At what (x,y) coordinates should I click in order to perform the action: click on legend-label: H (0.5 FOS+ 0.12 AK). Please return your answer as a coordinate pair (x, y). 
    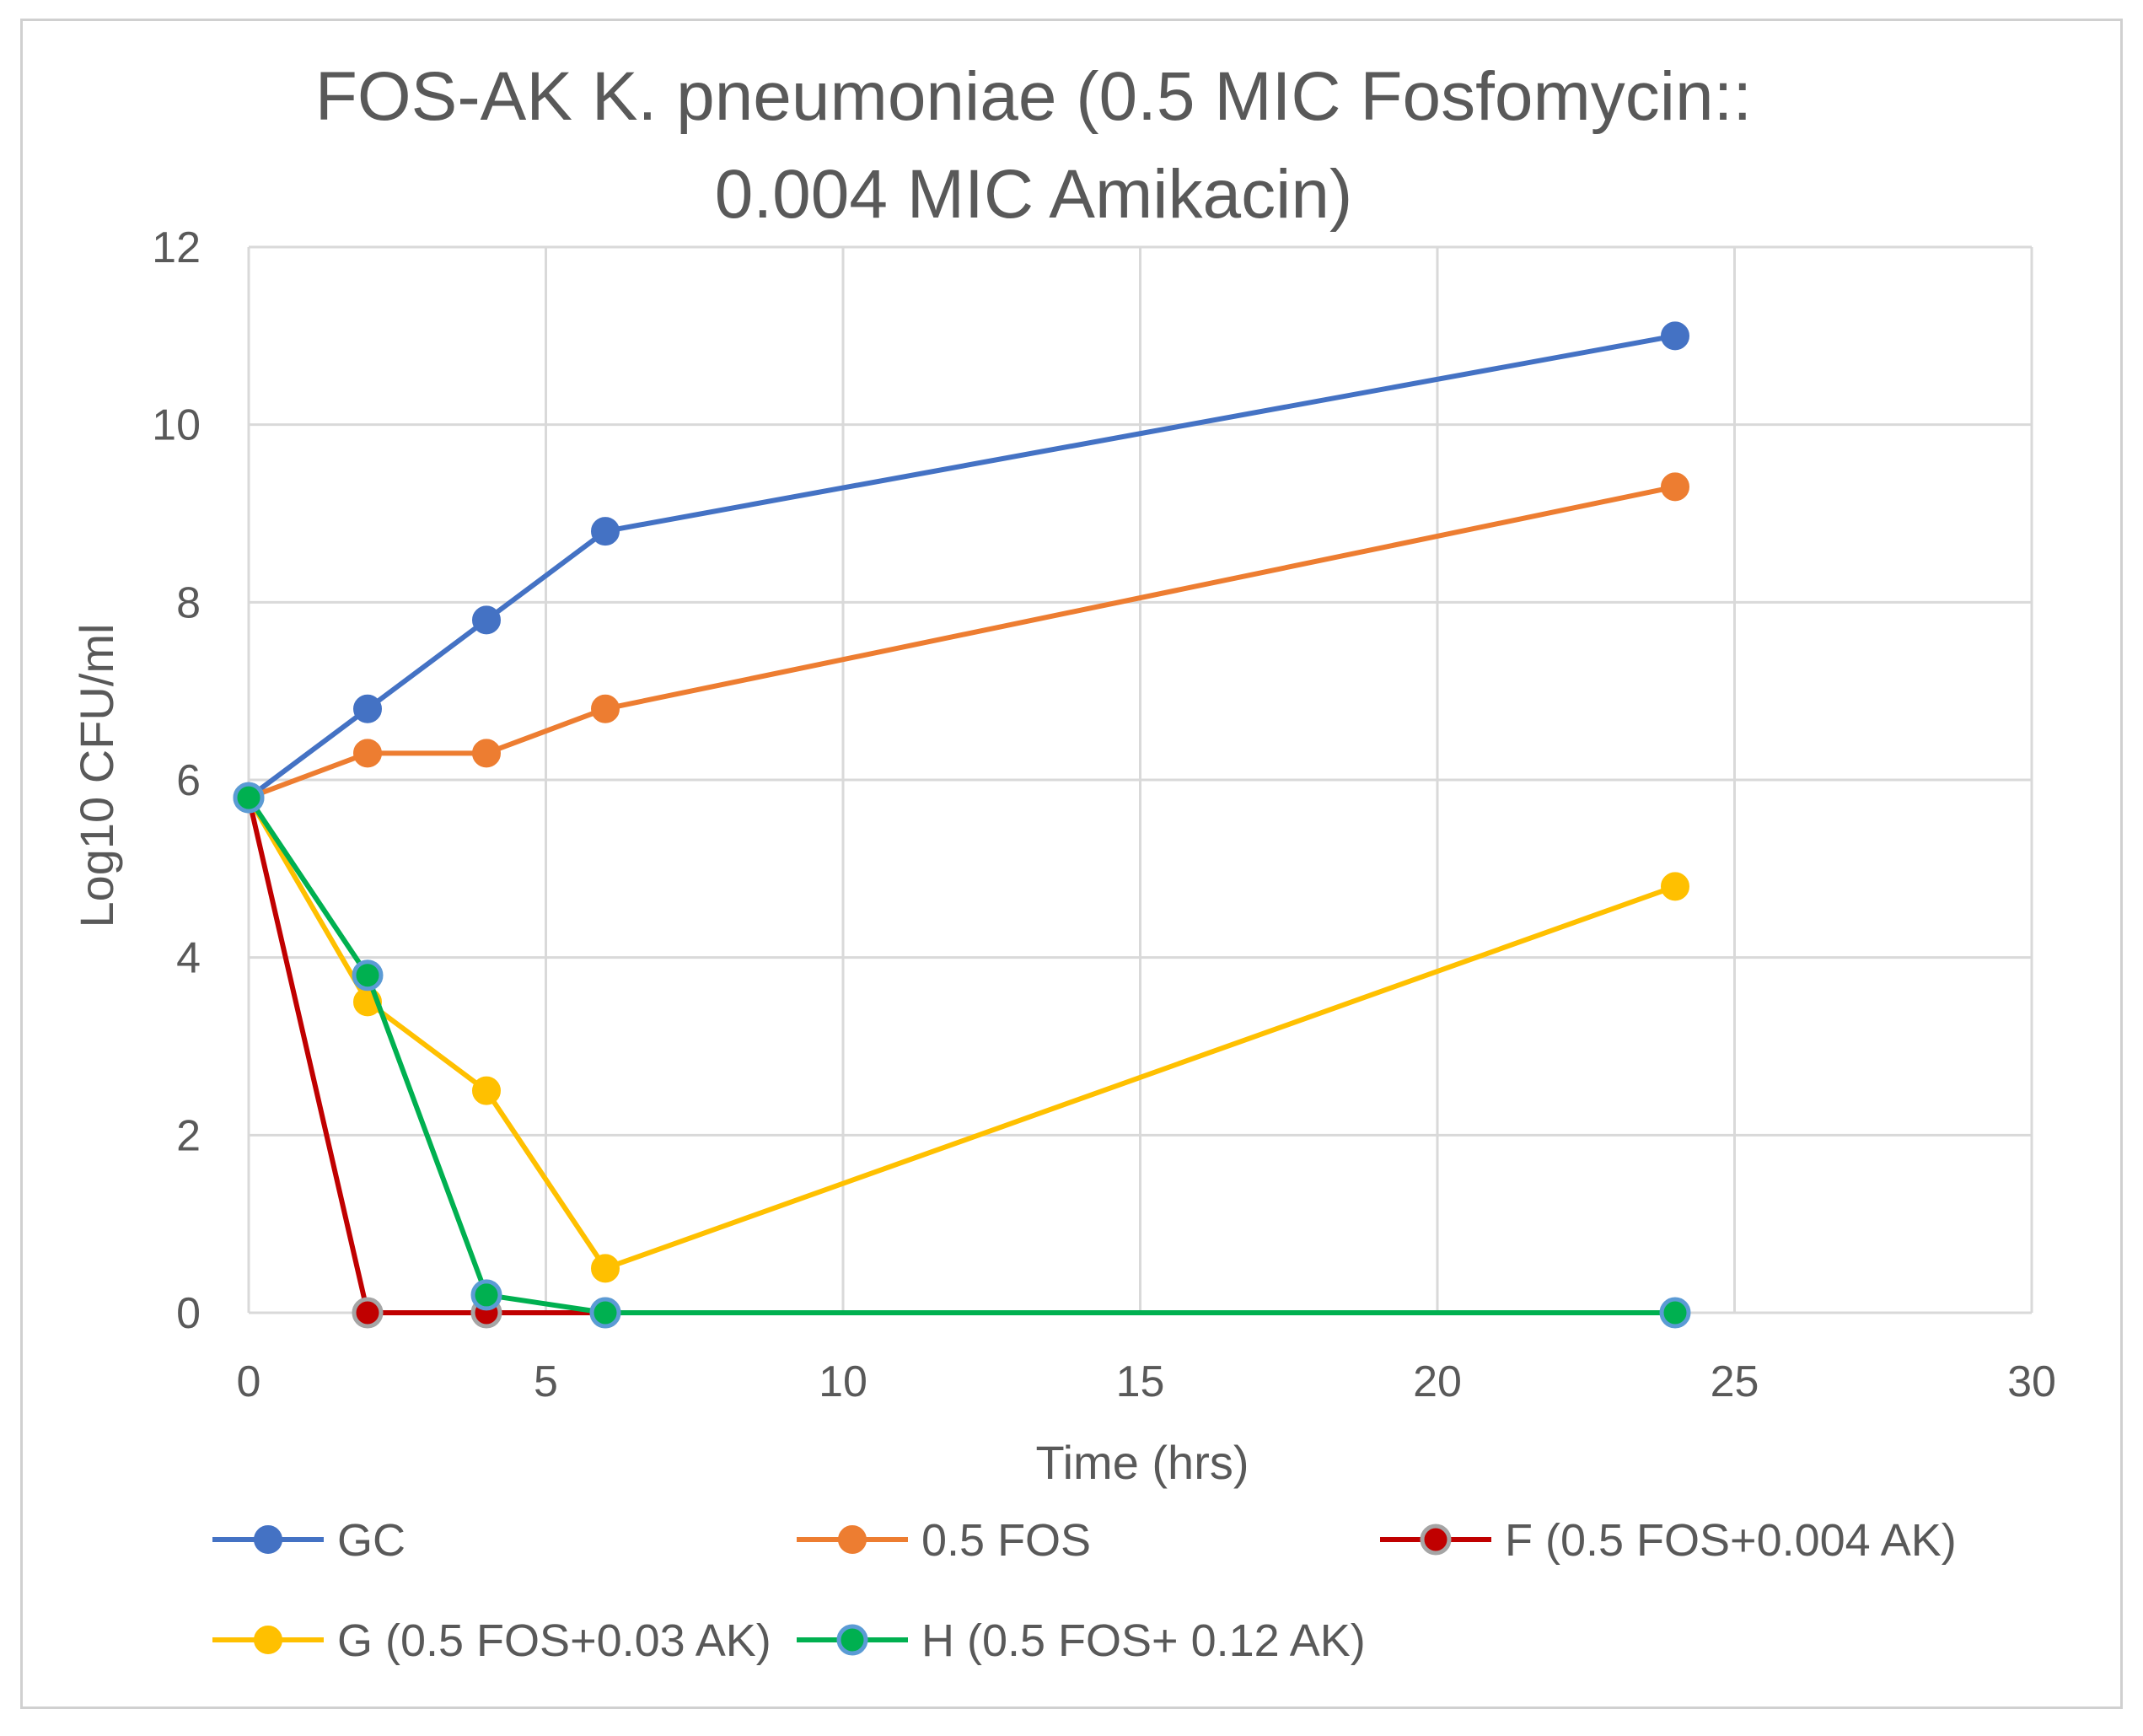
    Looking at the image, I should click on (1143, 1640).